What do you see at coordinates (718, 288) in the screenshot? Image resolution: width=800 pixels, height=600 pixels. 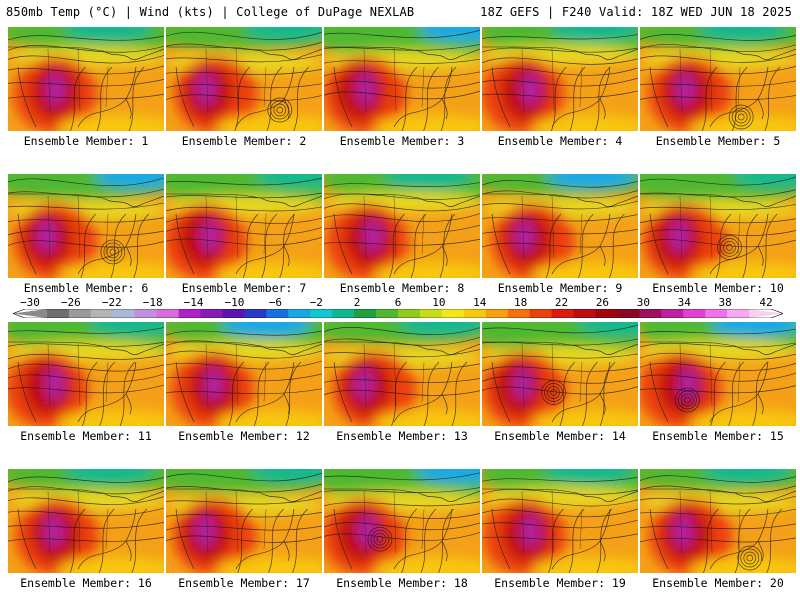 I see `ensemble-member-label: Ensemble Member: 10` at bounding box center [718, 288].